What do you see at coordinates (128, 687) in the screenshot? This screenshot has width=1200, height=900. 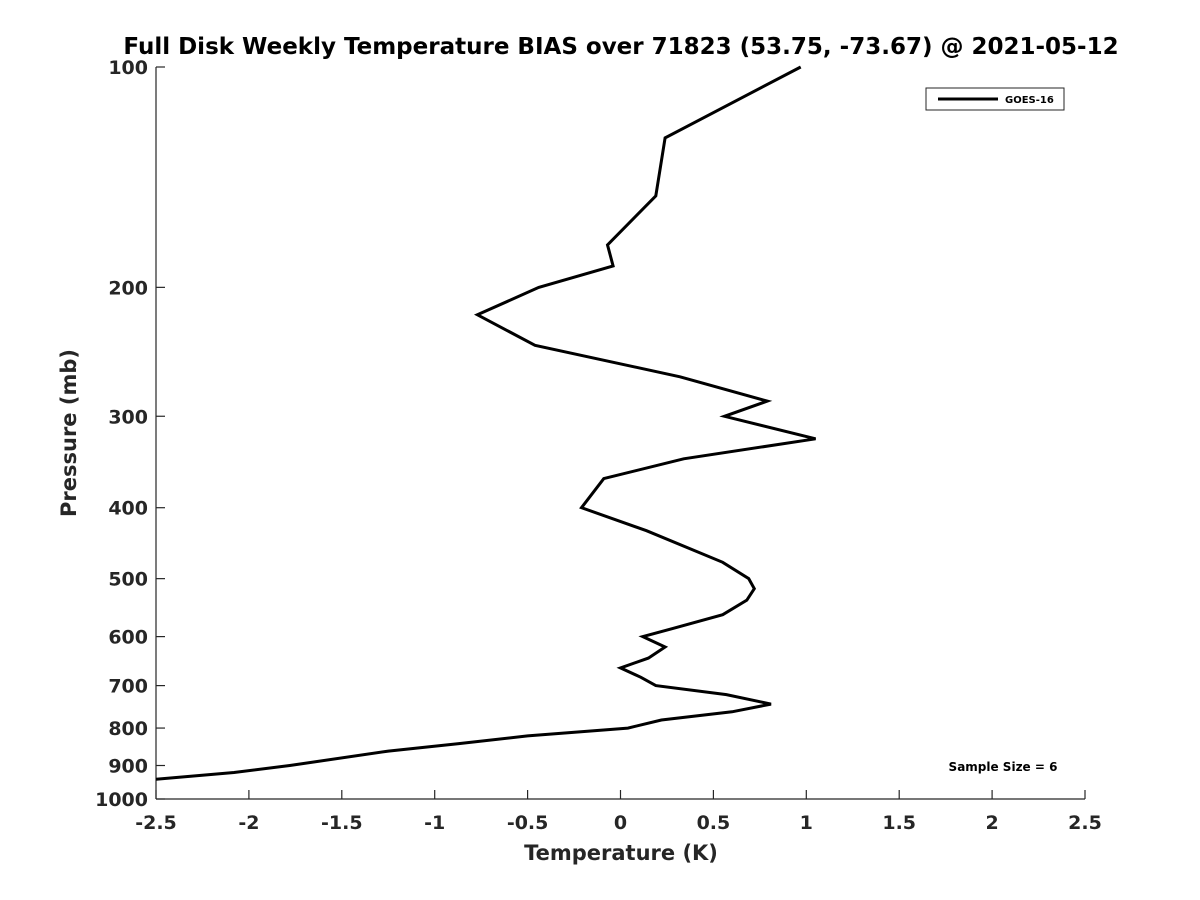 I see `y-tick-label: 700` at bounding box center [128, 687].